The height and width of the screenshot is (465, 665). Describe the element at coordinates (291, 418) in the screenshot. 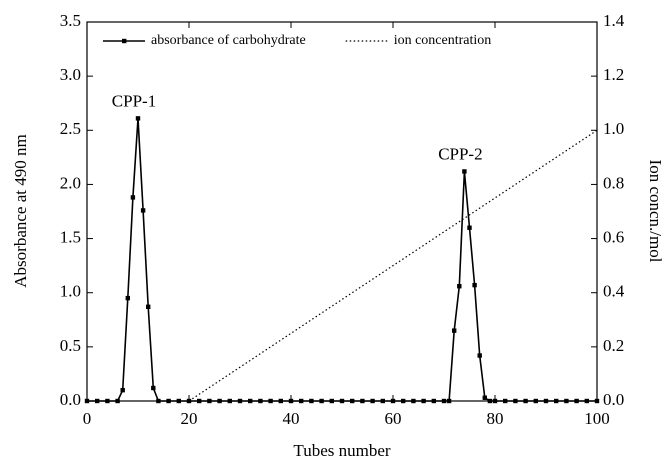

I see `x-tick-label: 40` at that location.